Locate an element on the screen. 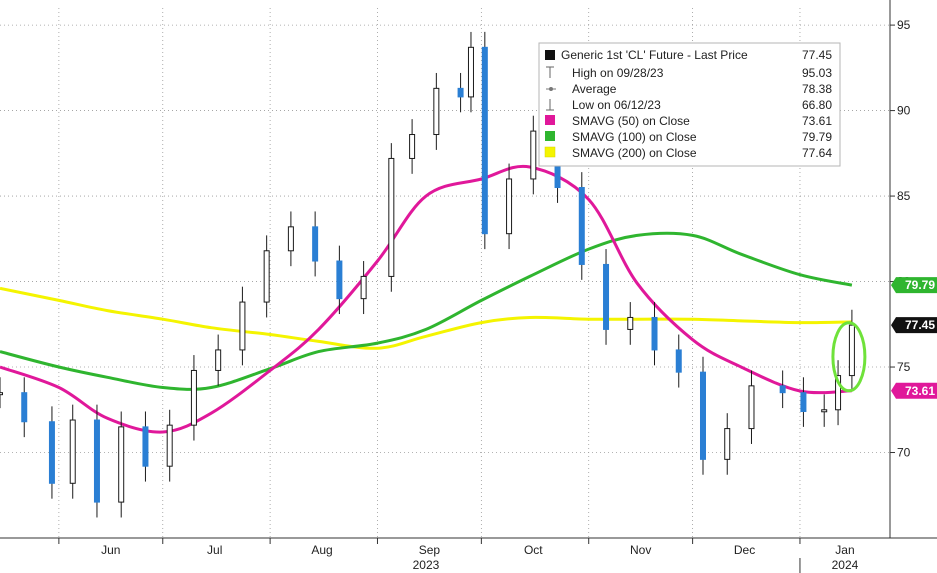 The height and width of the screenshot is (573, 937). y-tick-label: 90 is located at coordinates (904, 111).